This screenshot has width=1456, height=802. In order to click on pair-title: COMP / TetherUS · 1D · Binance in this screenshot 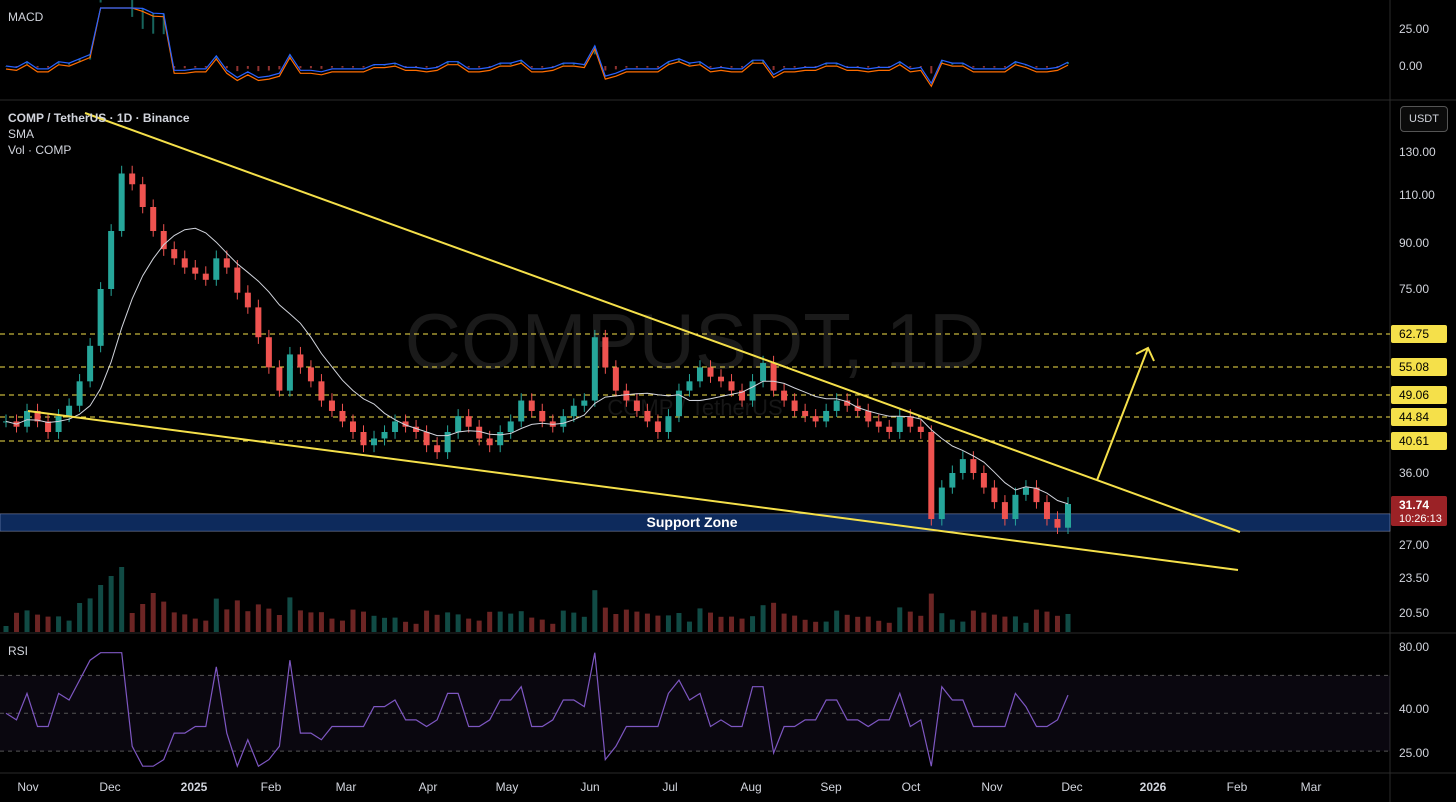, I will do `click(99, 118)`.